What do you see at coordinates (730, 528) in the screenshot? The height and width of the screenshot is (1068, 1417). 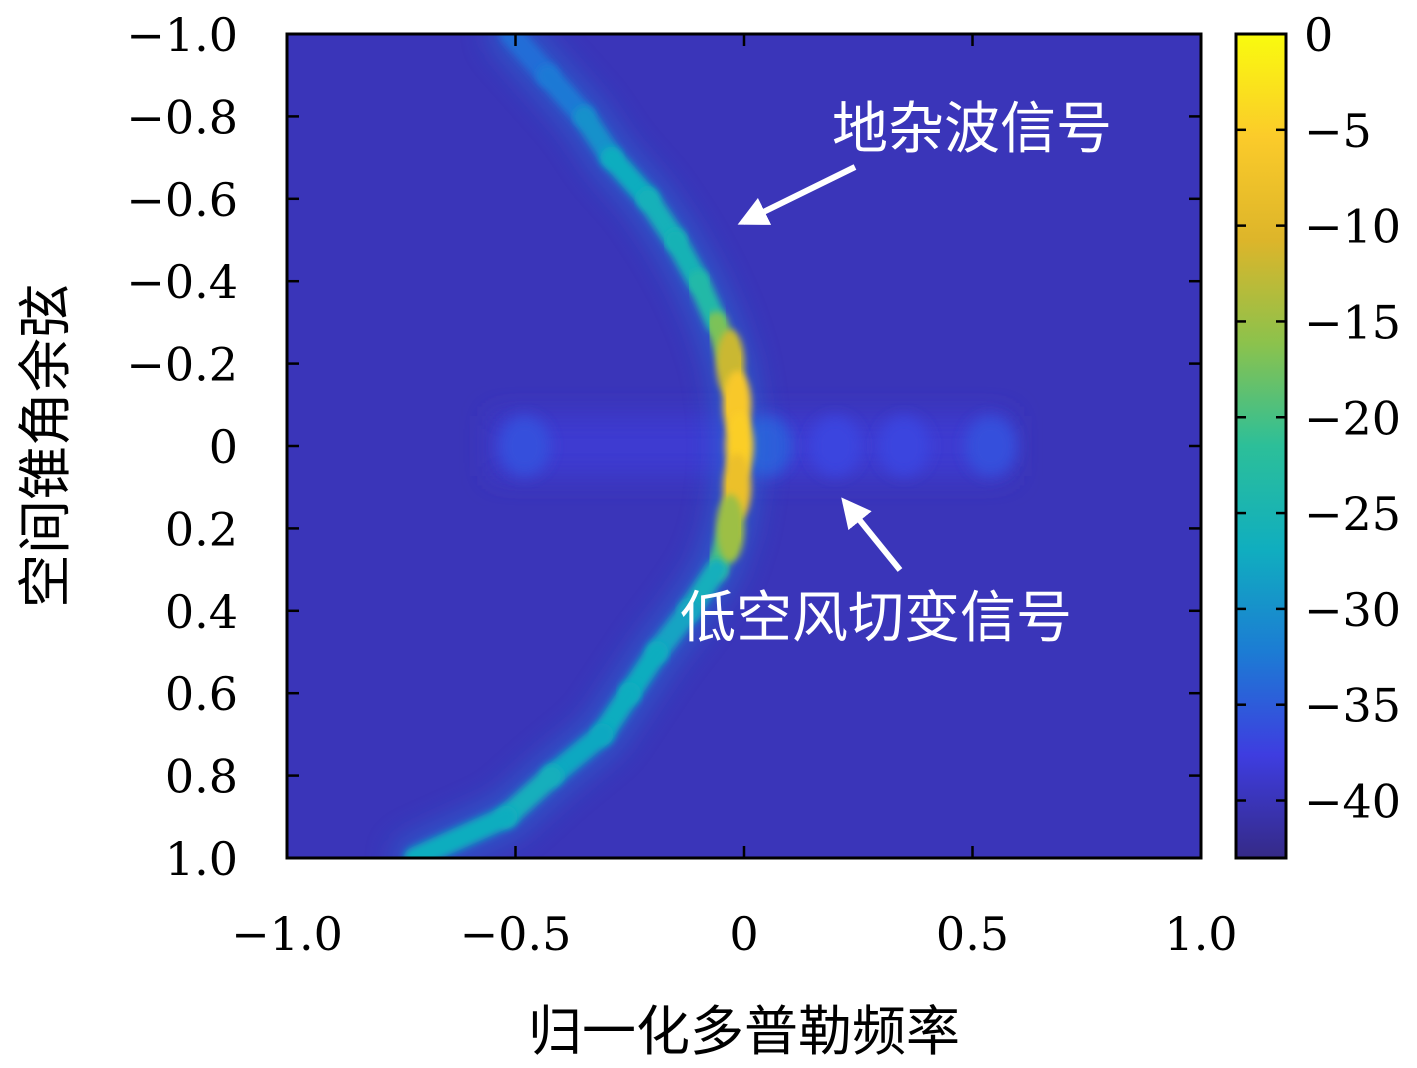 I see `clutter-ridge-peak` at bounding box center [730, 528].